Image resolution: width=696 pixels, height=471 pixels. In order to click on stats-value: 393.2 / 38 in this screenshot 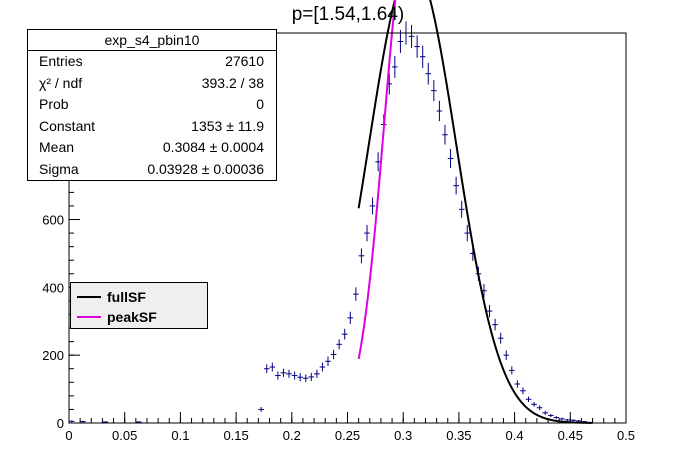, I will do `click(232, 82)`.